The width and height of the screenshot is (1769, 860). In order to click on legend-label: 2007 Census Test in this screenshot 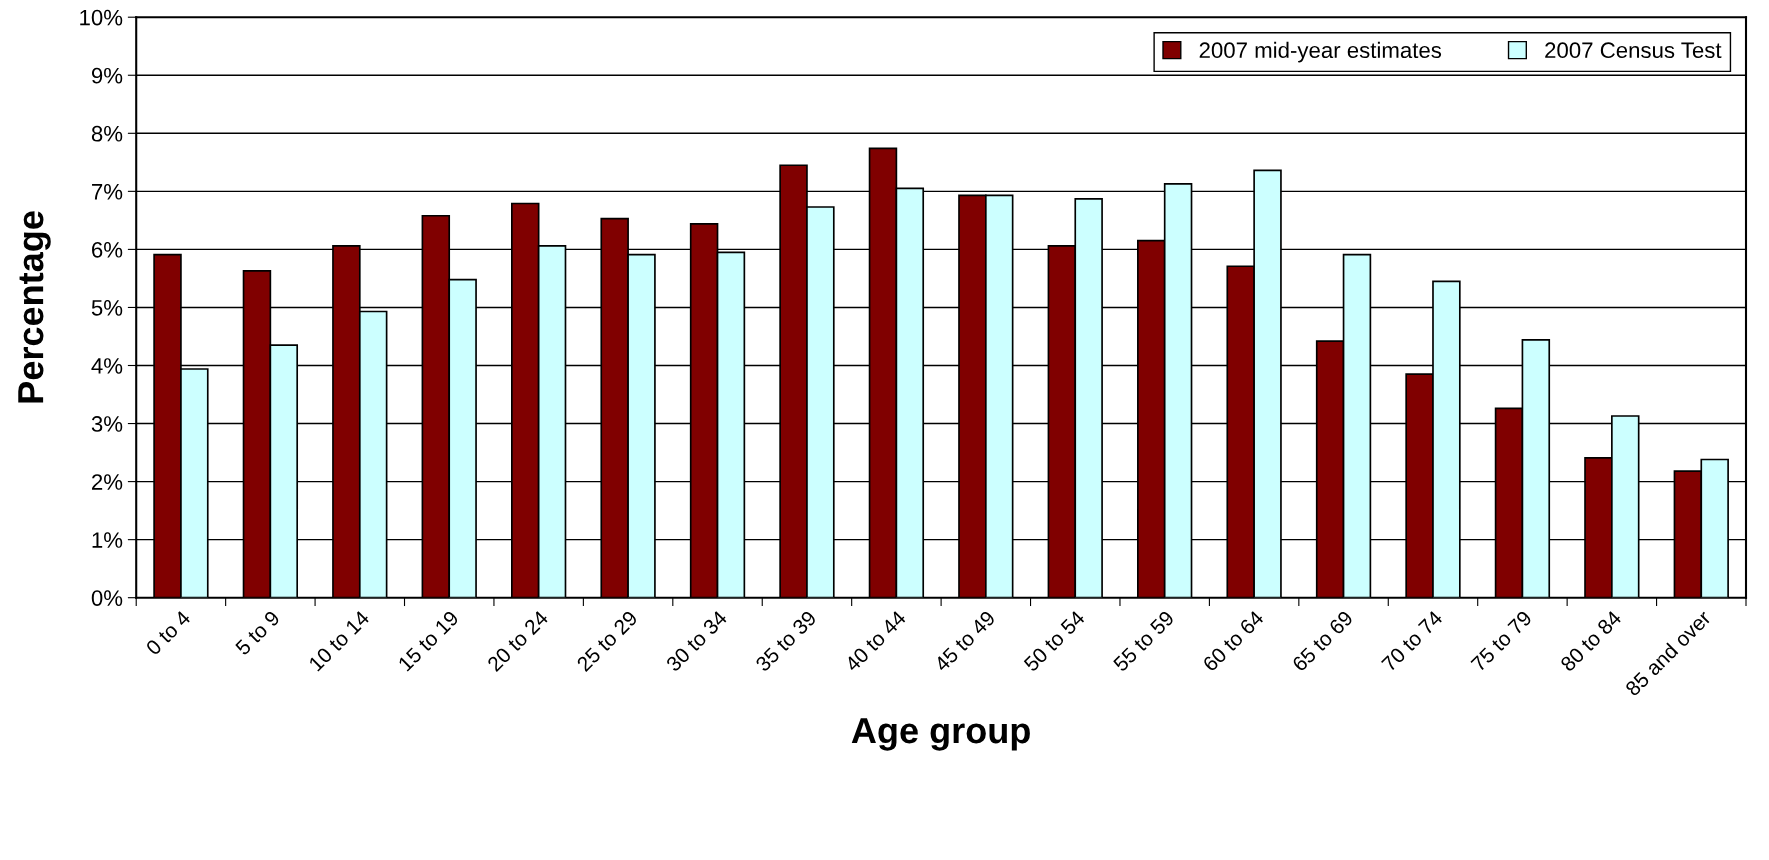, I will do `click(1633, 50)`.